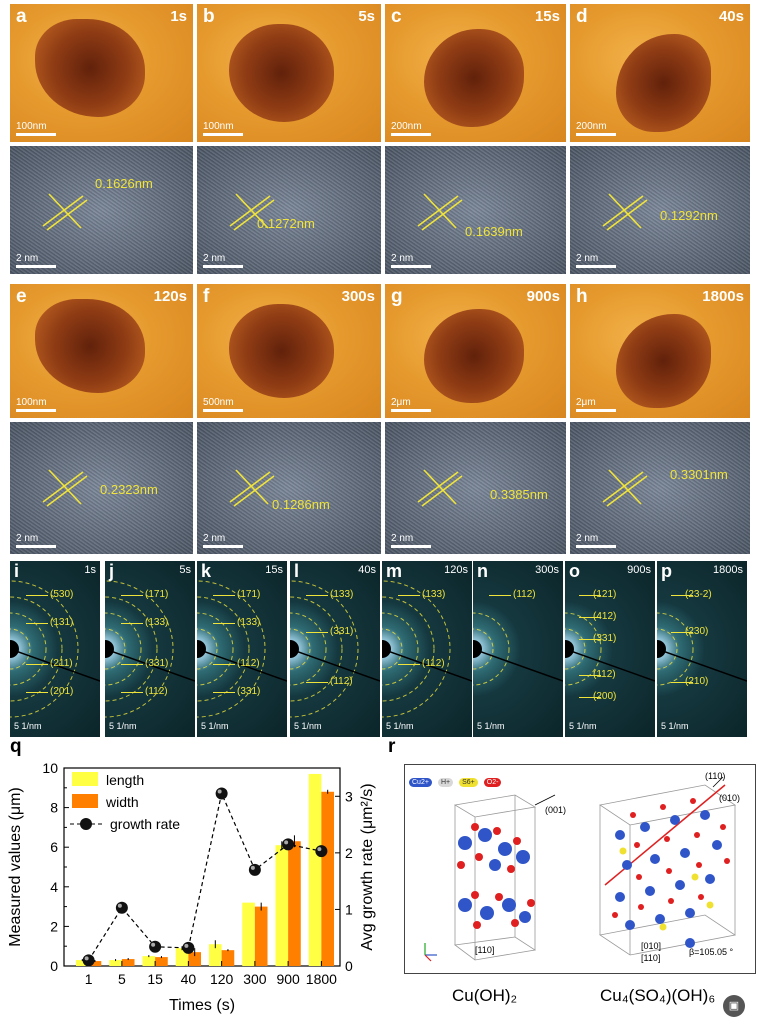 This screenshot has width=766, height=1024. I want to click on hkl-label: (230), so click(697, 631).